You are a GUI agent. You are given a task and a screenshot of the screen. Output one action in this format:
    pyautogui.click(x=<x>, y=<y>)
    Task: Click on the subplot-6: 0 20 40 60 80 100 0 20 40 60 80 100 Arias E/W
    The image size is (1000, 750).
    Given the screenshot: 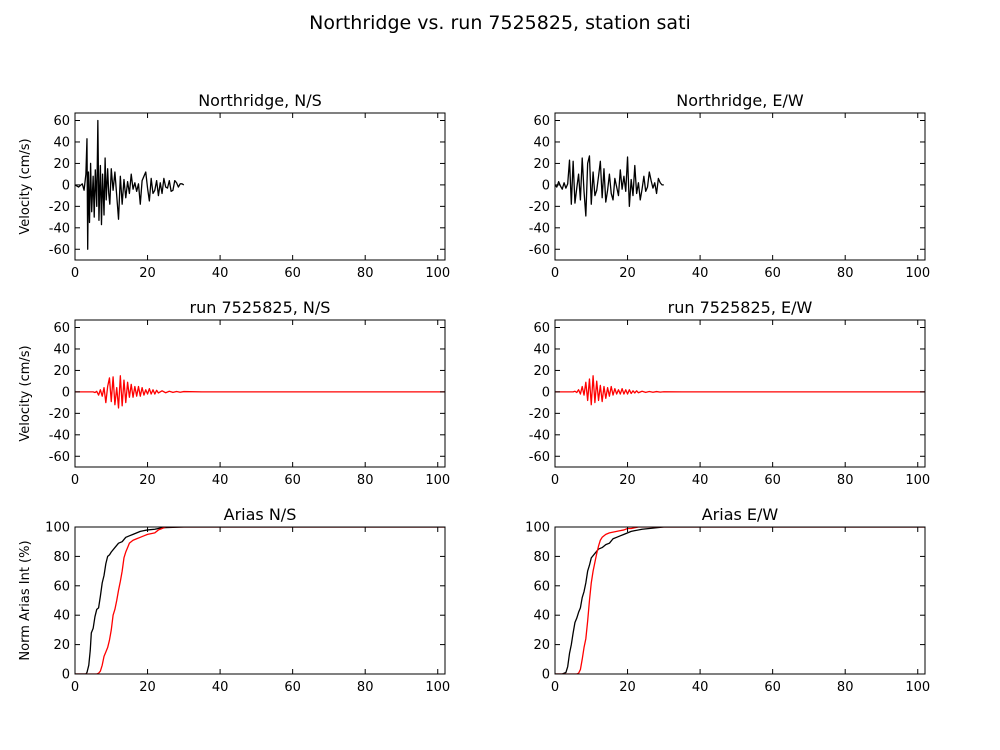 What is the action you would take?
    pyautogui.click(x=727, y=600)
    